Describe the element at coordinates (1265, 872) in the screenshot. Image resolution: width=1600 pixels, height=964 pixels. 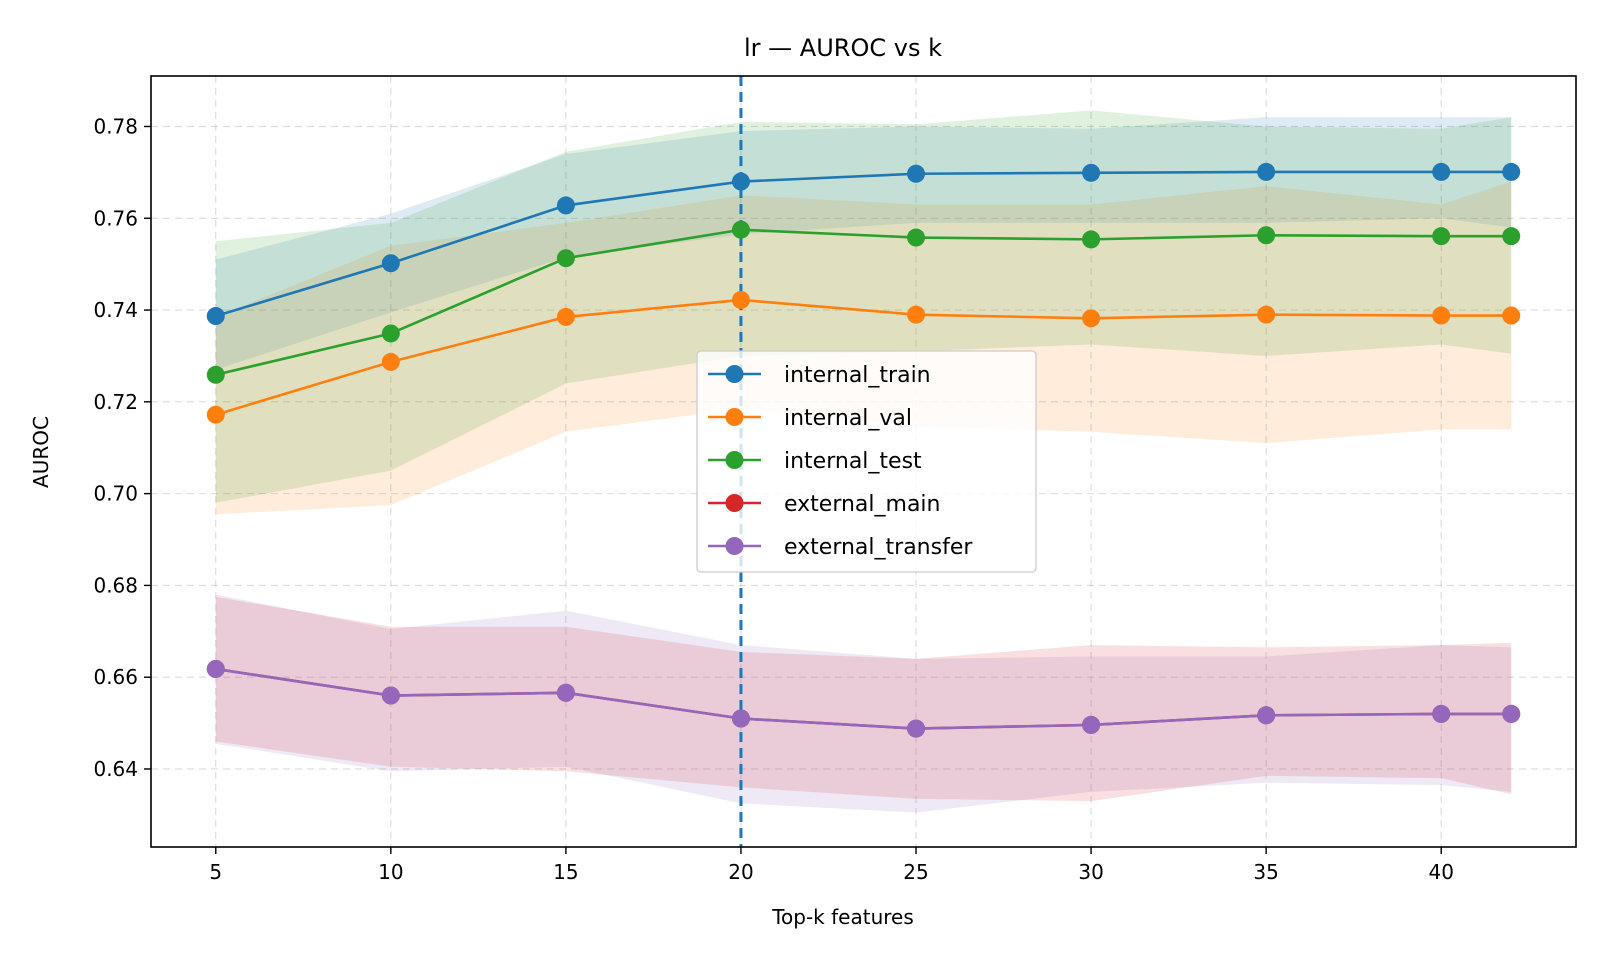
I see `x-tick-label: 35` at that location.